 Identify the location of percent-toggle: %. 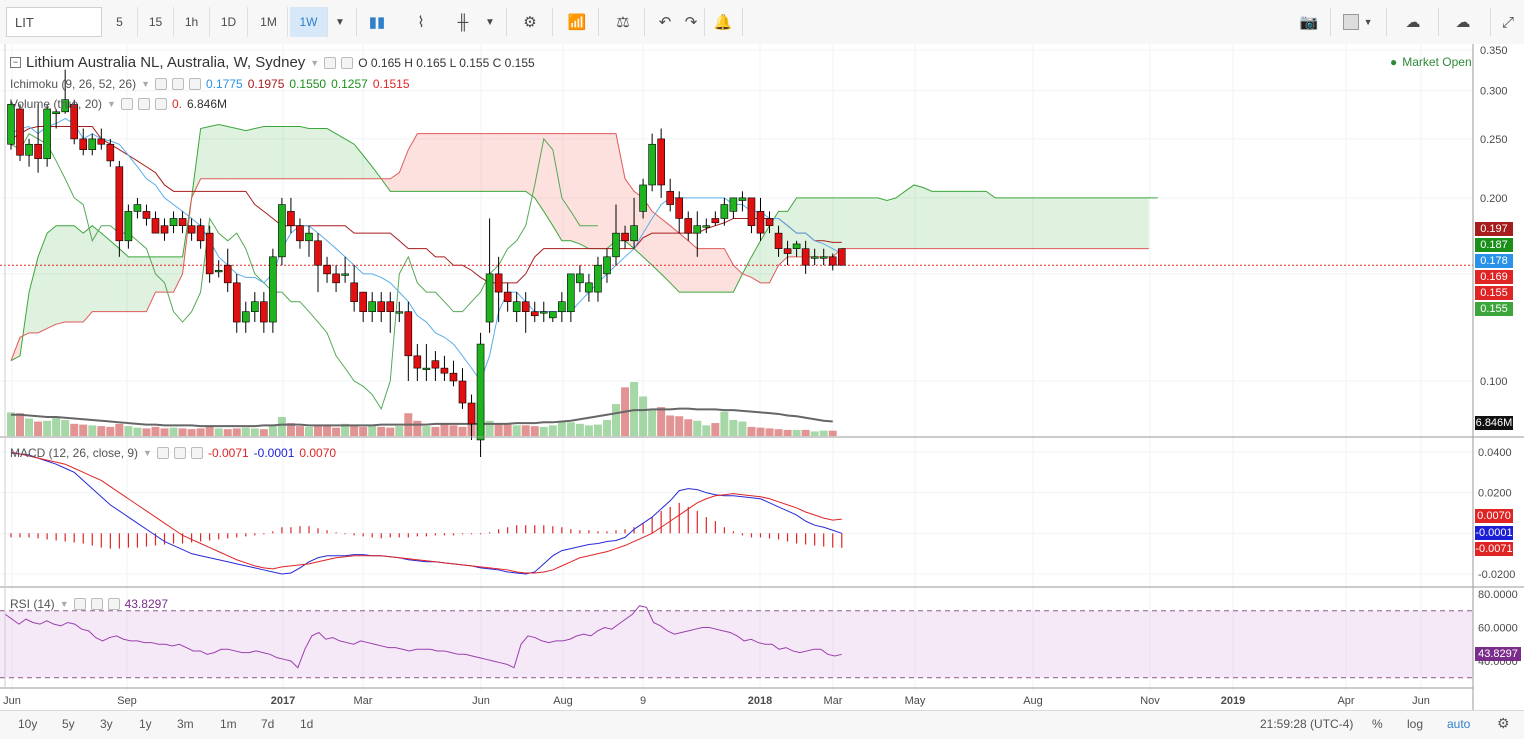
(1377, 724).